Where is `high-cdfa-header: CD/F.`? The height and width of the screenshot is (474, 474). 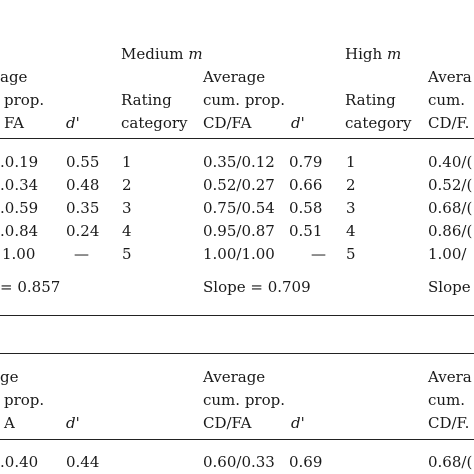
high-cdfa-header: CD/F. is located at coordinates (449, 123).